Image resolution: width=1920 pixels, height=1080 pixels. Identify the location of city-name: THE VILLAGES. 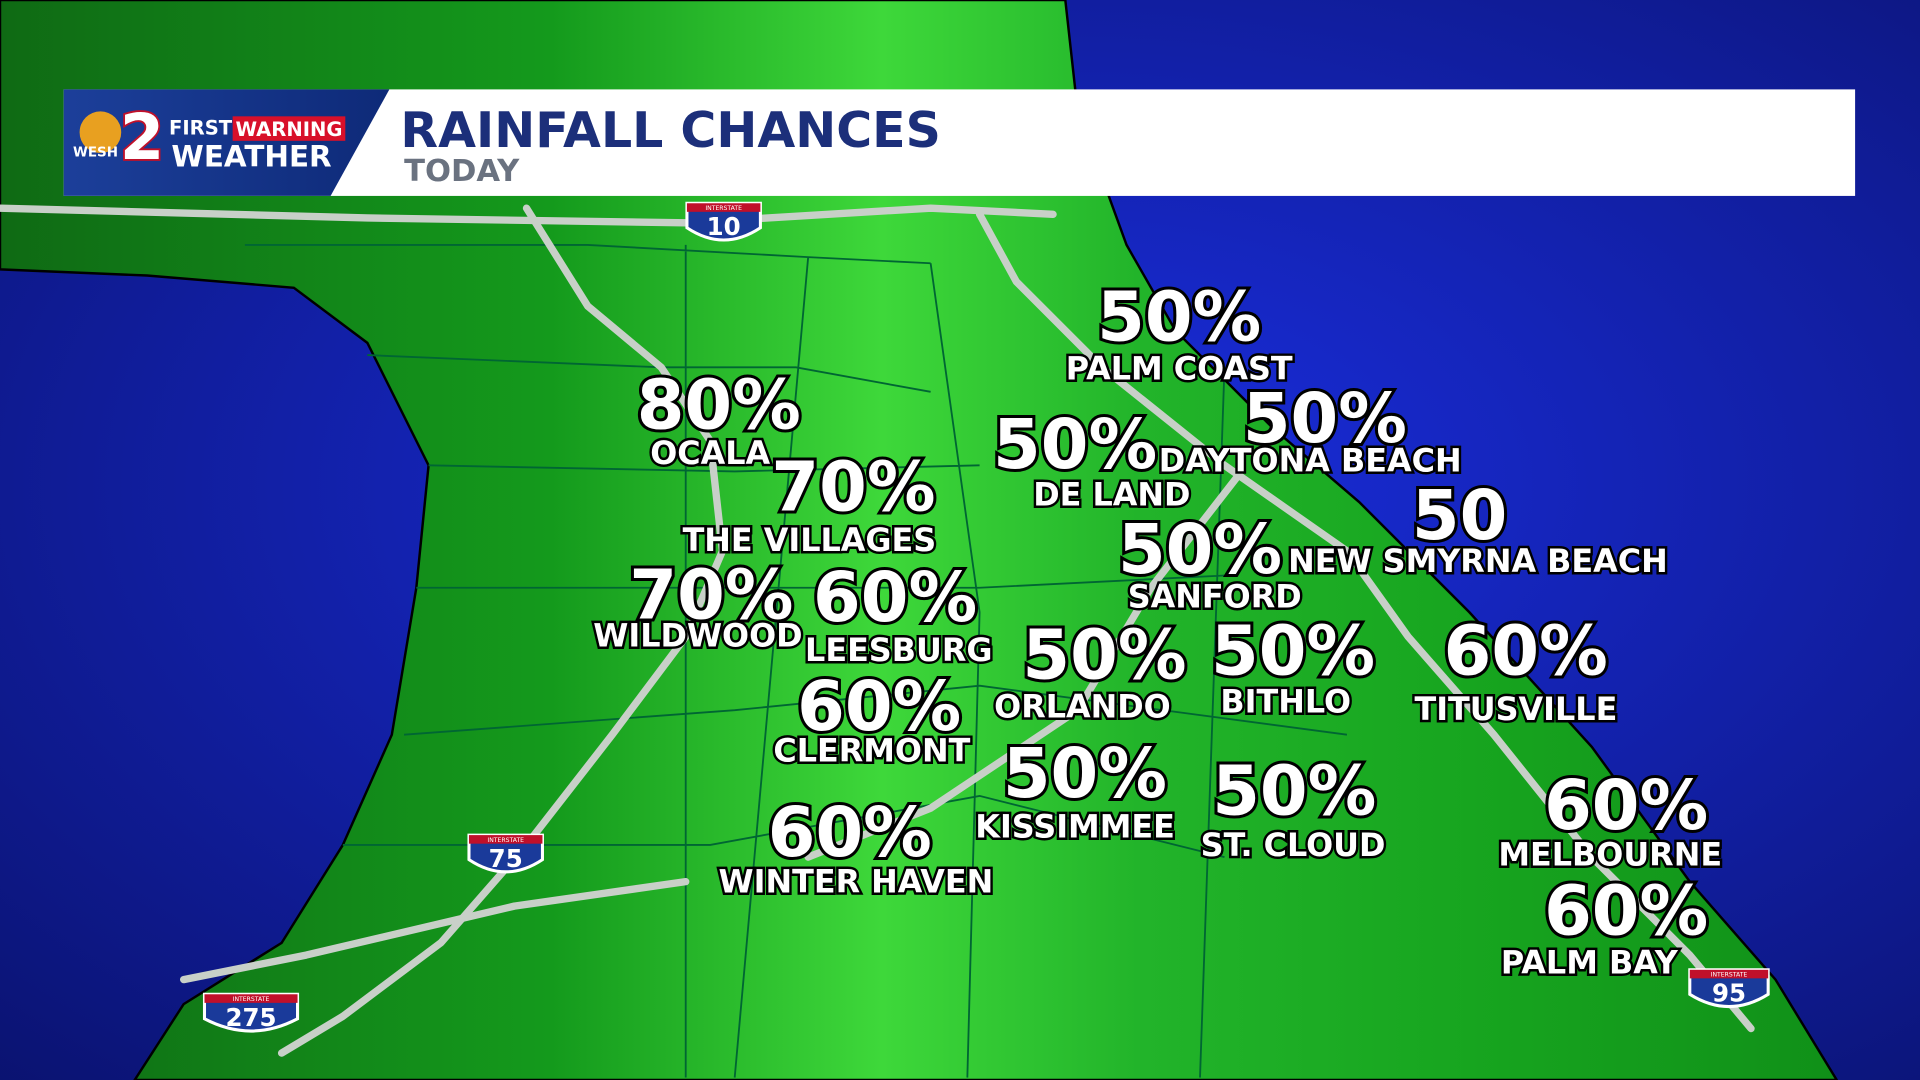
(810, 540).